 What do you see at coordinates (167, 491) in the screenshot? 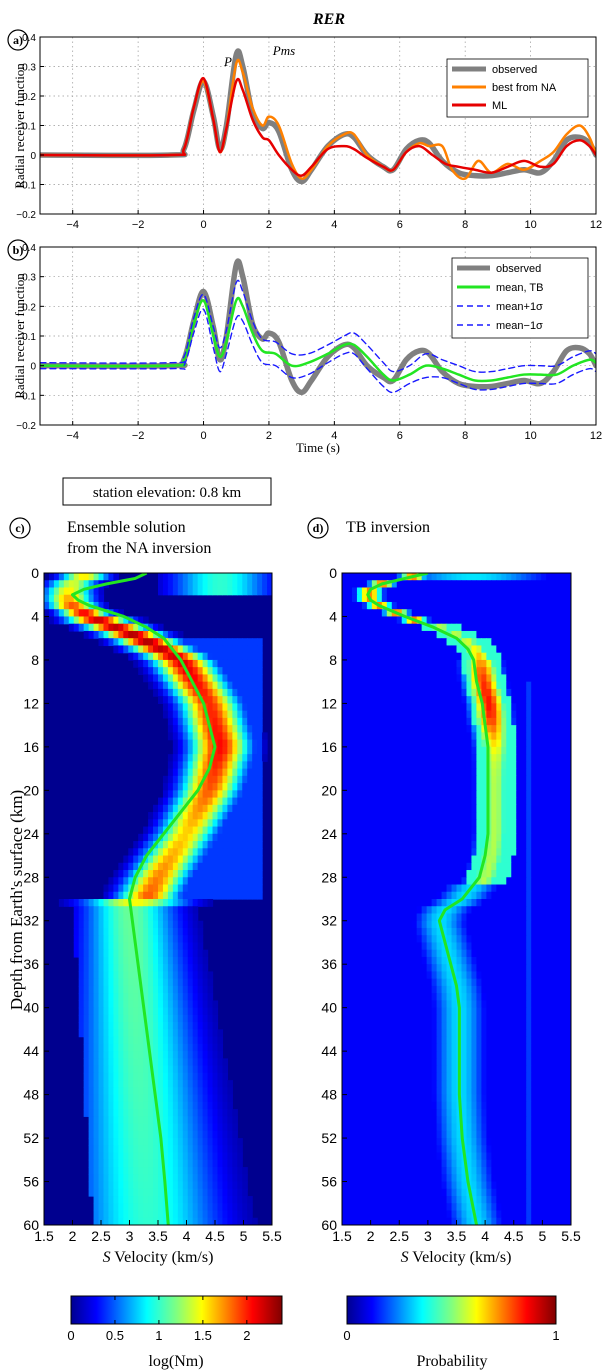
I see `station-elevation-box` at bounding box center [167, 491].